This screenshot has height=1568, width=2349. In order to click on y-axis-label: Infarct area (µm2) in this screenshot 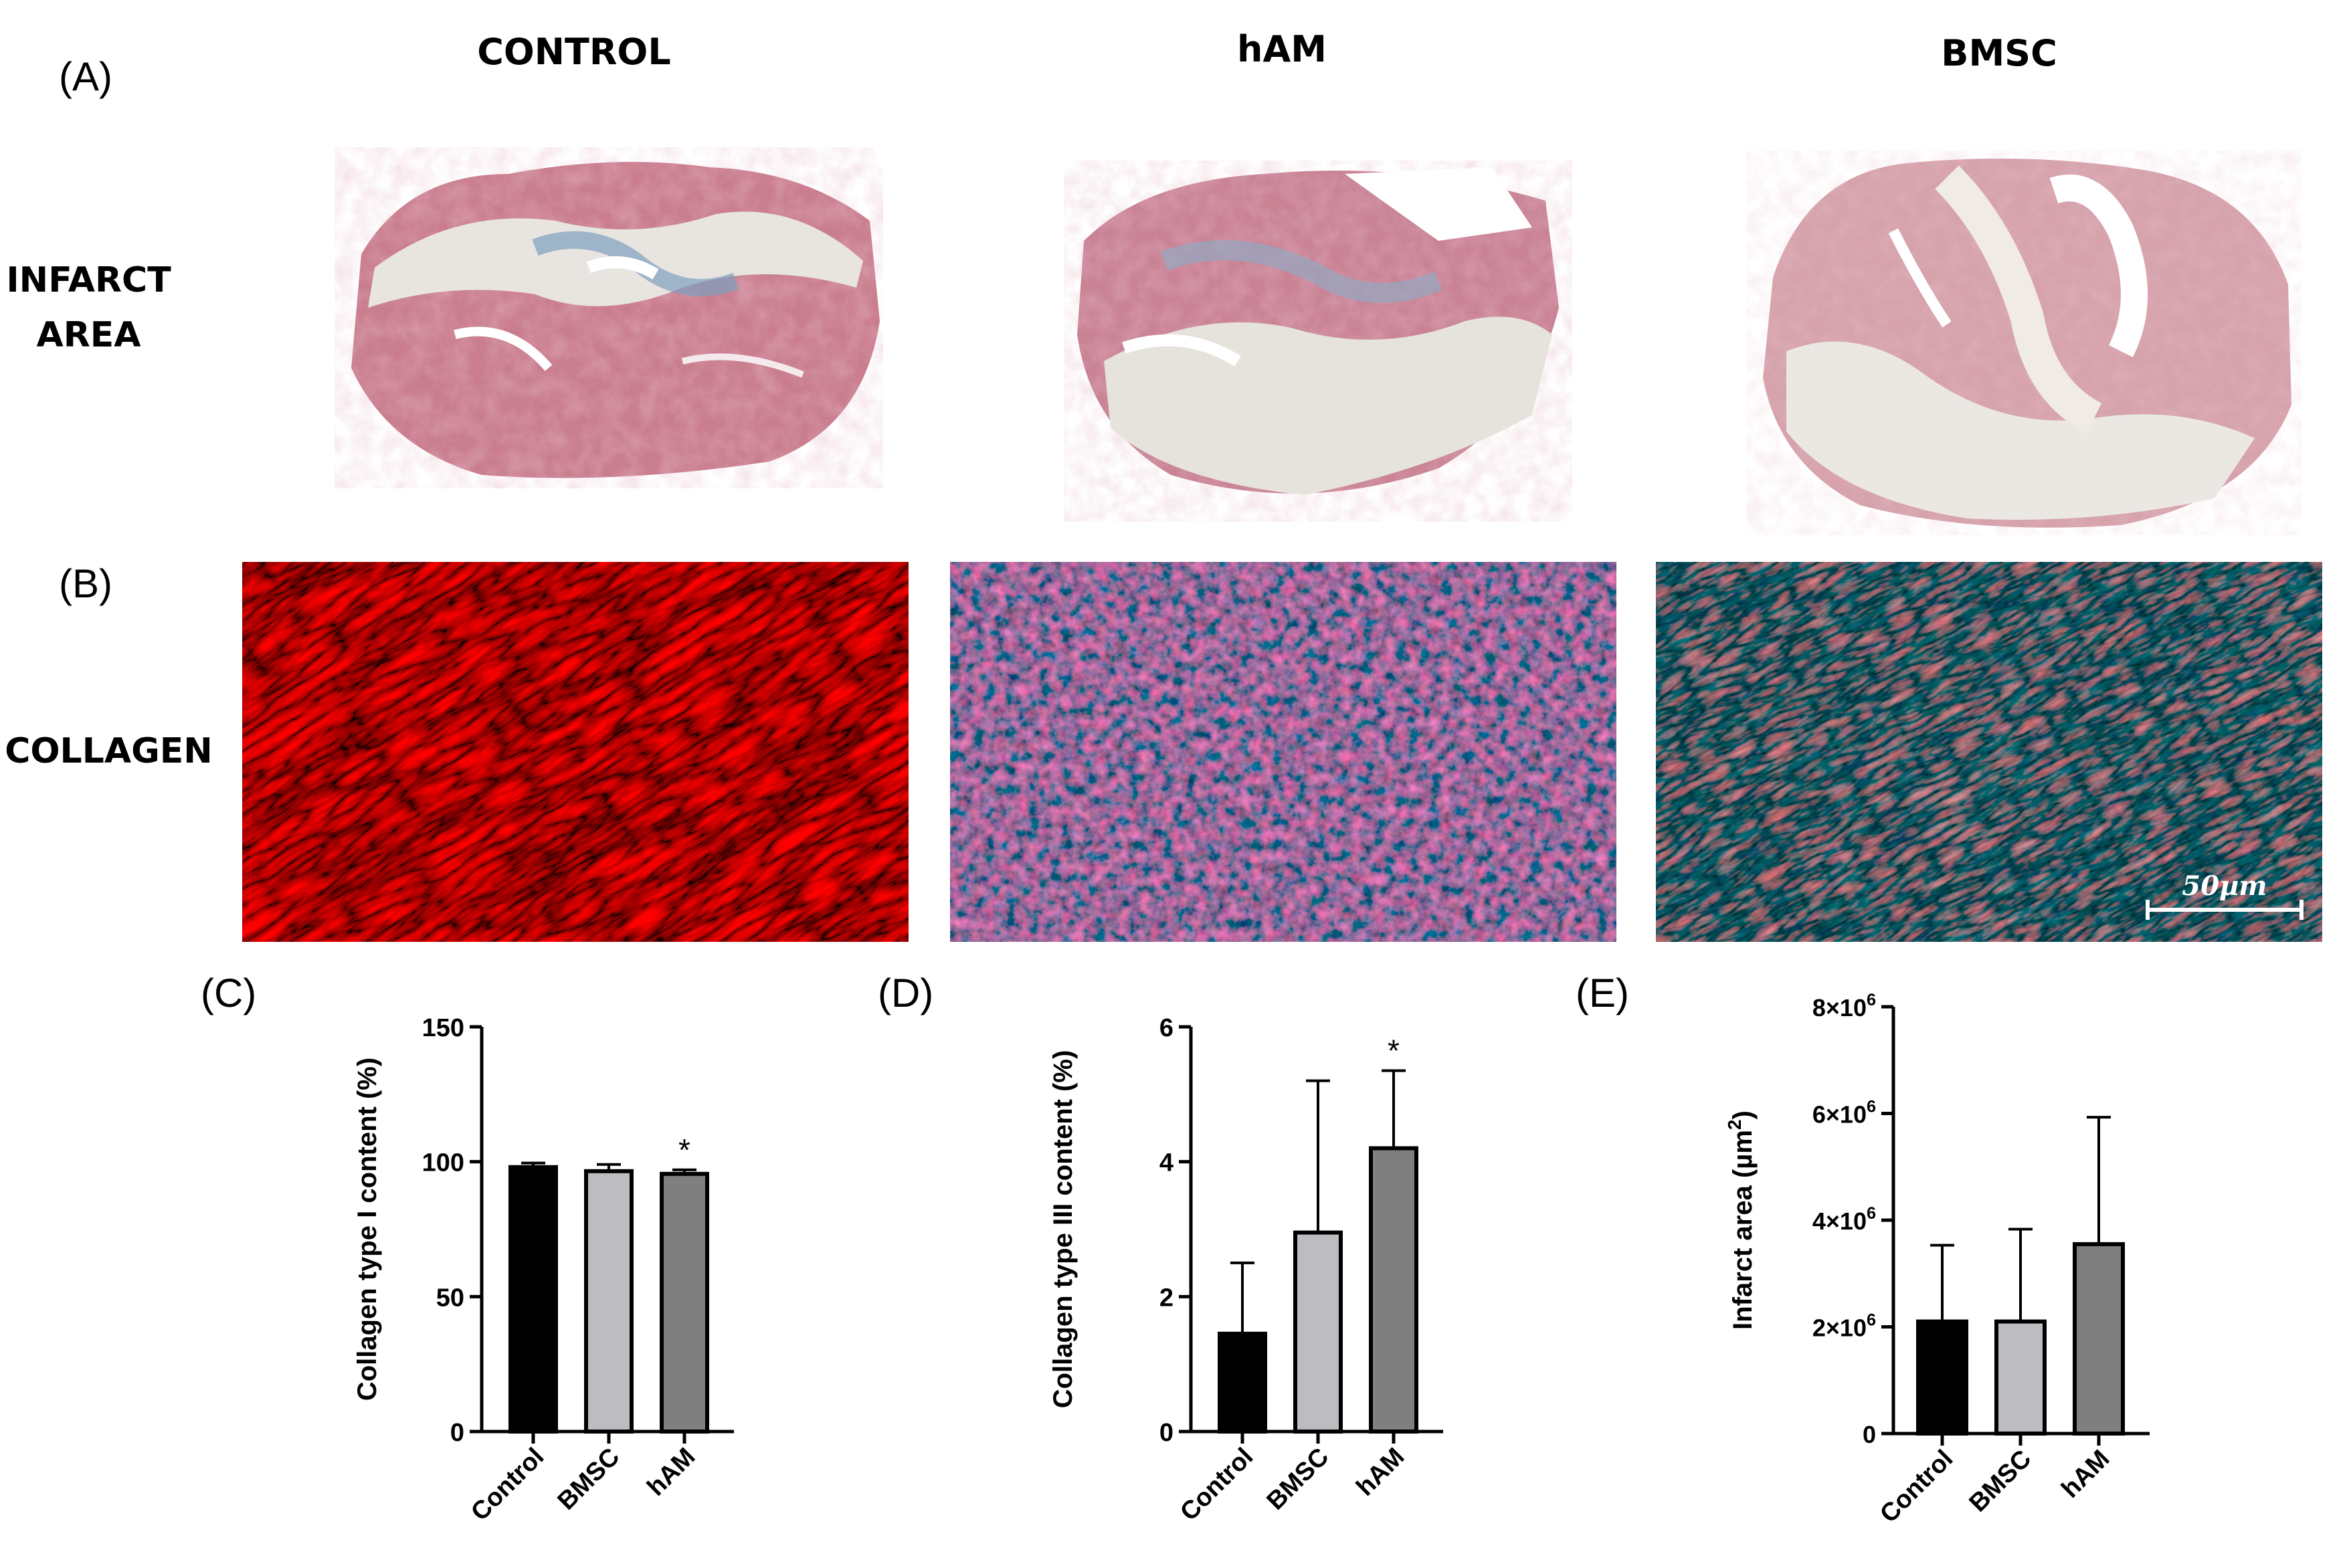, I will do `click(1741, 1220)`.